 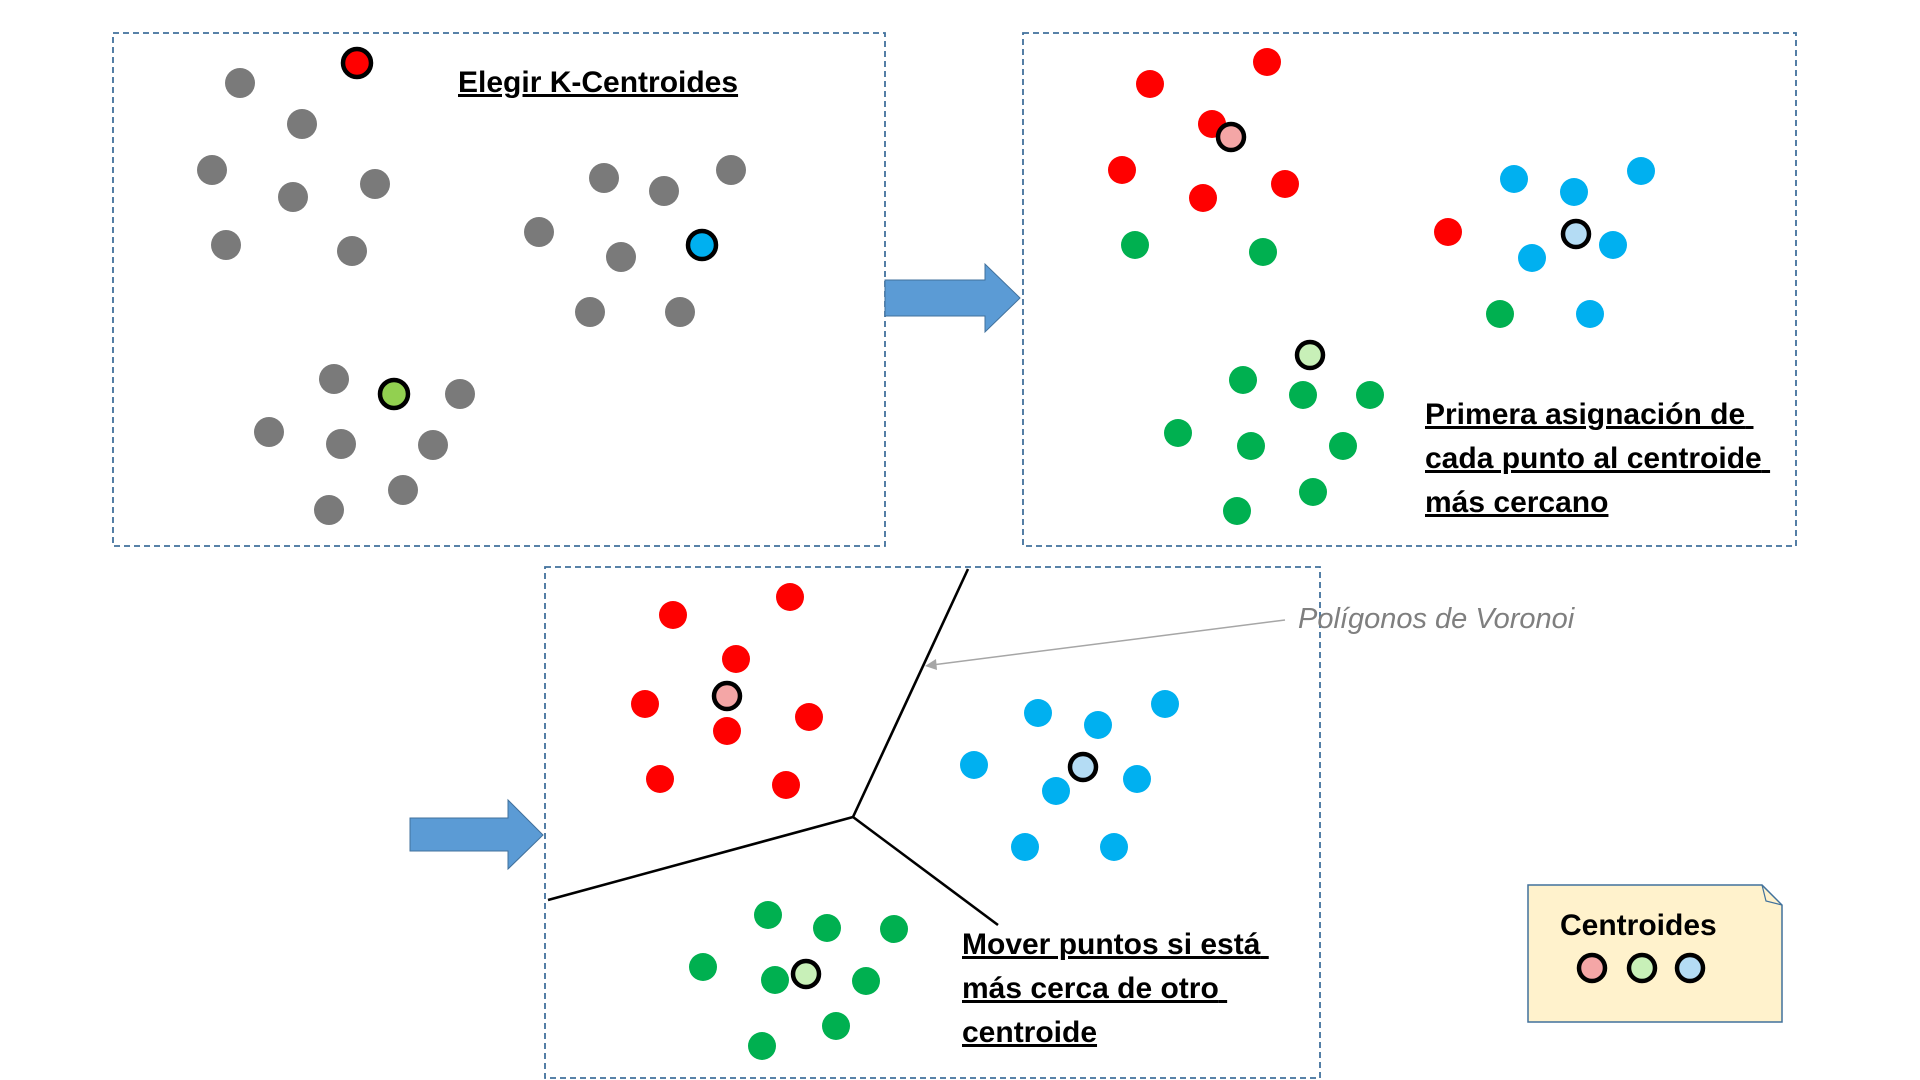 What do you see at coordinates (1437, 619) in the screenshot?
I see `voronoi-label: Polígonos de Voronoi` at bounding box center [1437, 619].